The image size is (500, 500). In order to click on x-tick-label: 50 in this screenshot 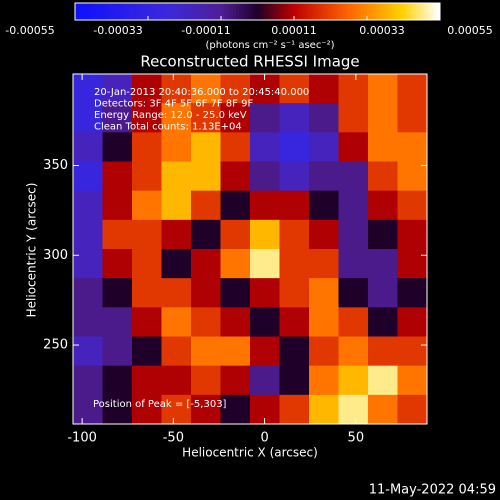, I will do `click(356, 438)`.